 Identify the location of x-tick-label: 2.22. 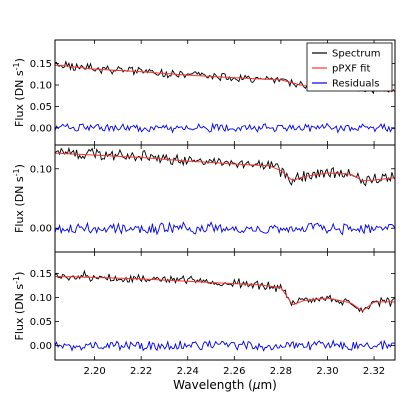
(141, 371).